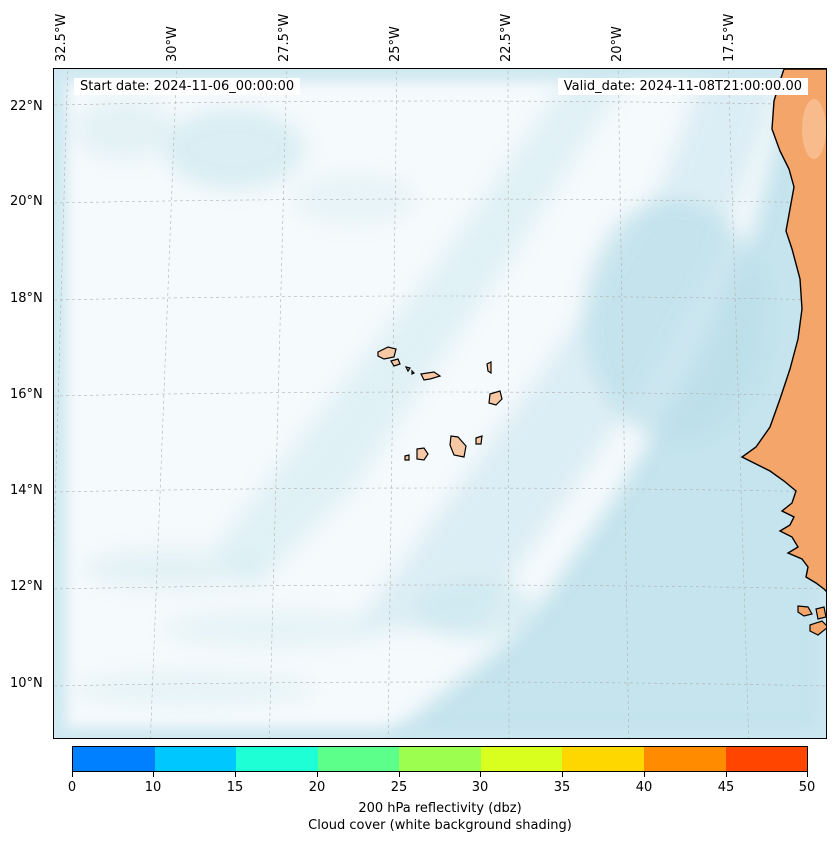 This screenshot has width=837, height=843. Describe the element at coordinates (440, 808) in the screenshot. I see `colorbar-title: 200 hPa reflectivity (dbz)` at that location.